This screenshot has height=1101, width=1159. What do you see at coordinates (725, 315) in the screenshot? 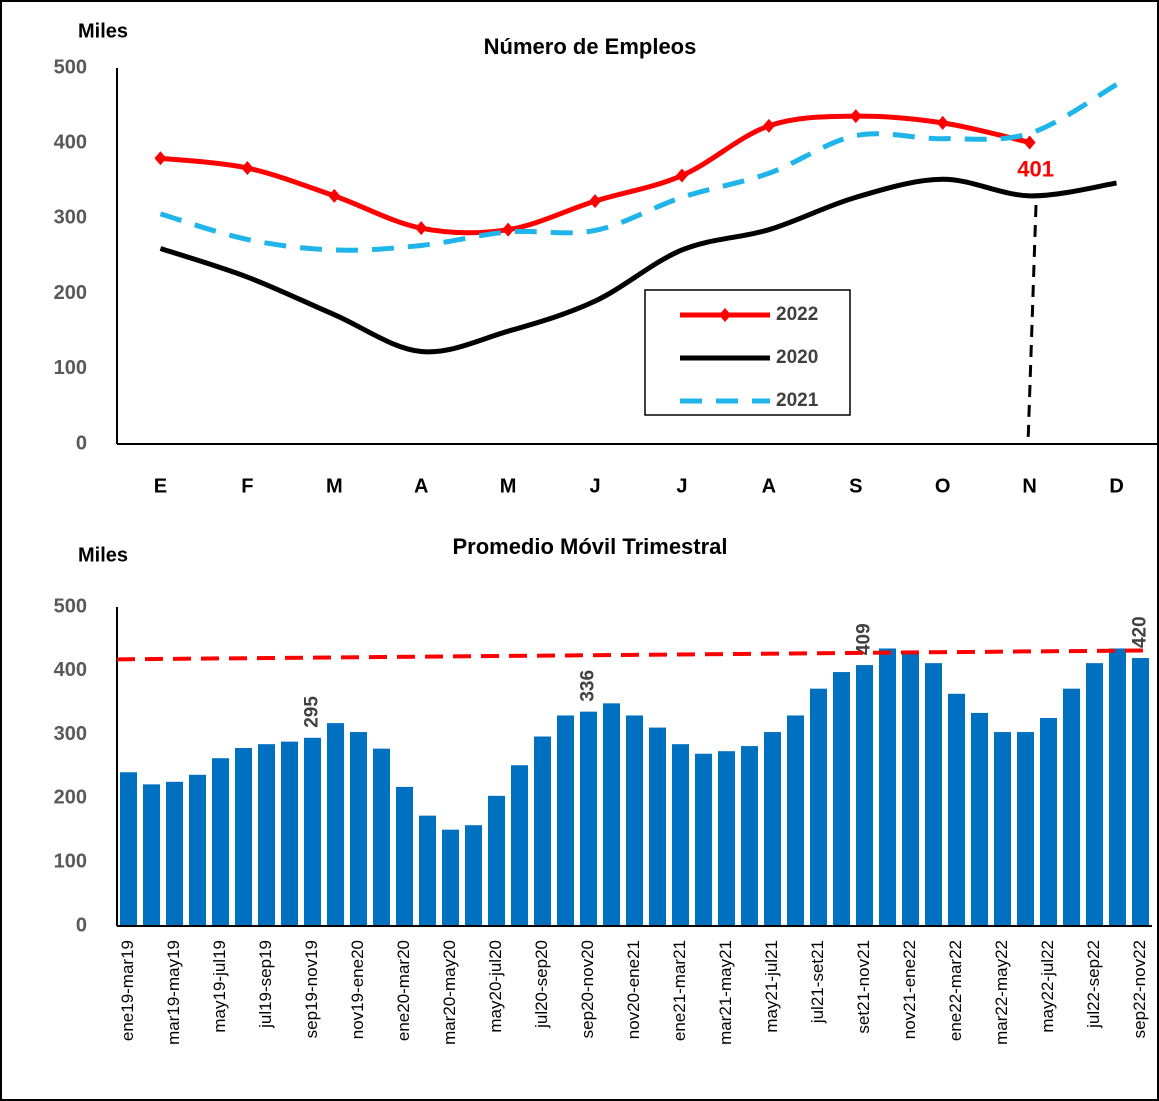
I see `legend-marker` at bounding box center [725, 315].